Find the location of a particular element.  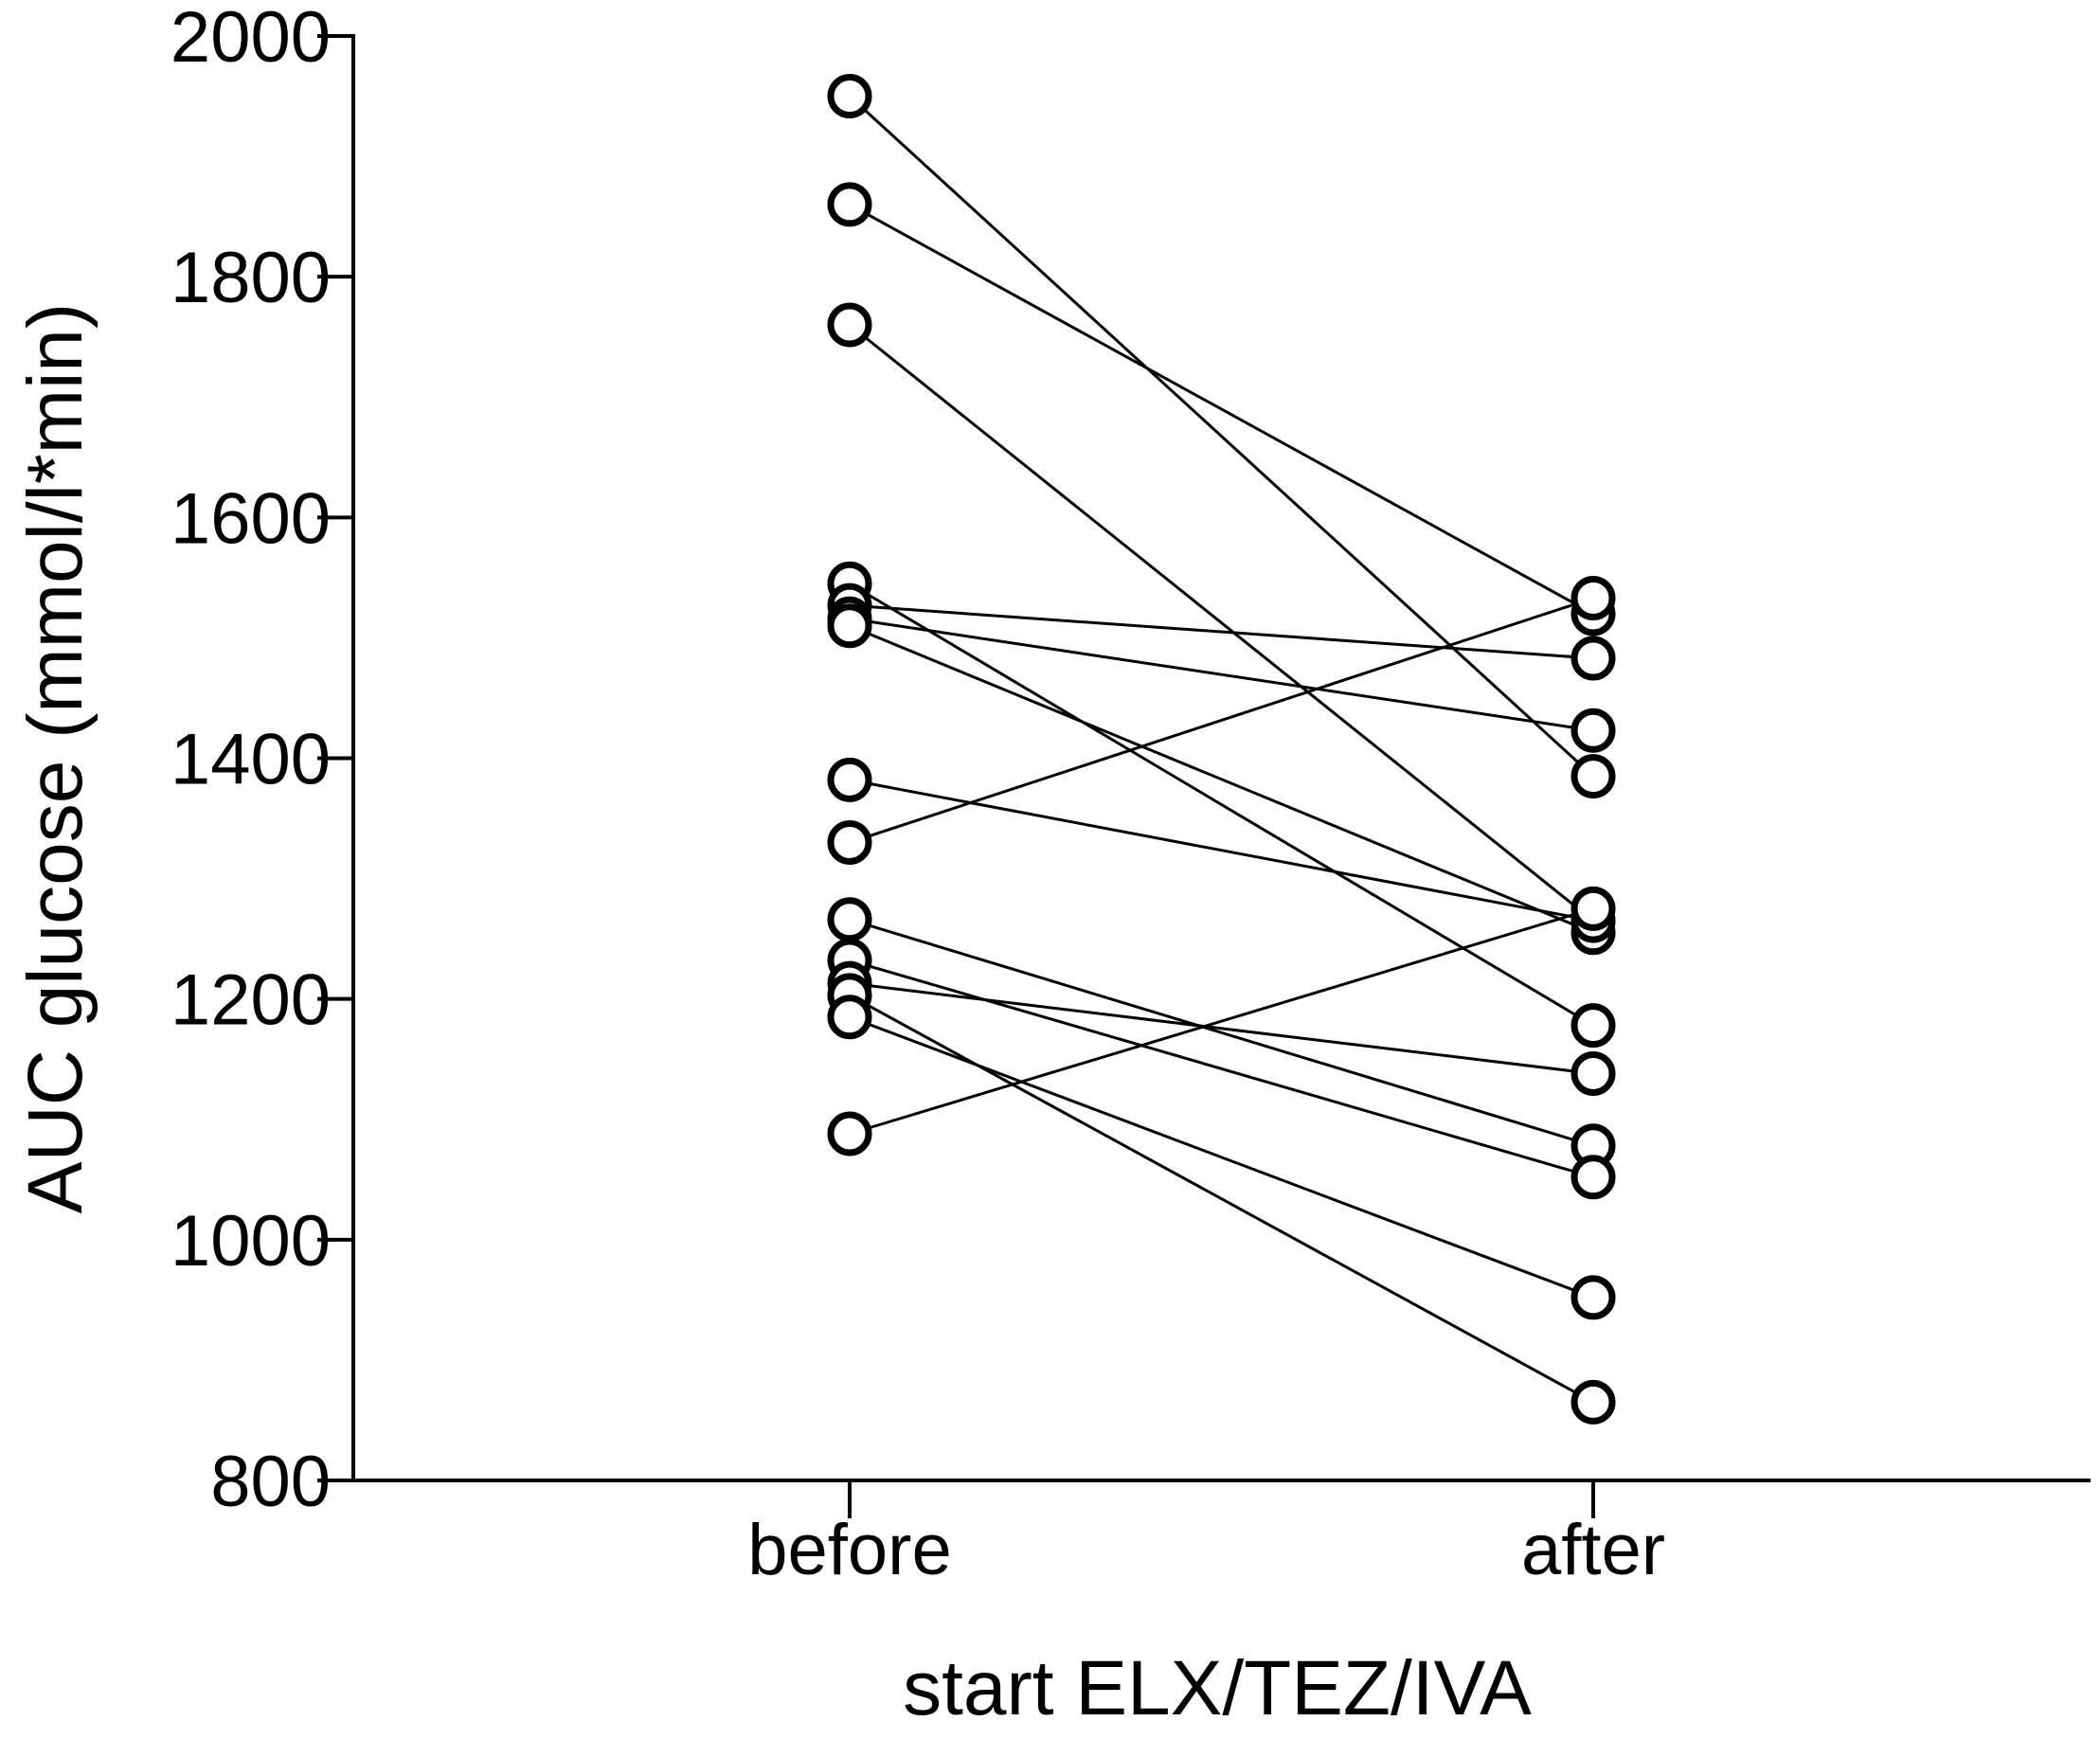

y-tick-label: 1400 is located at coordinates (251, 760).